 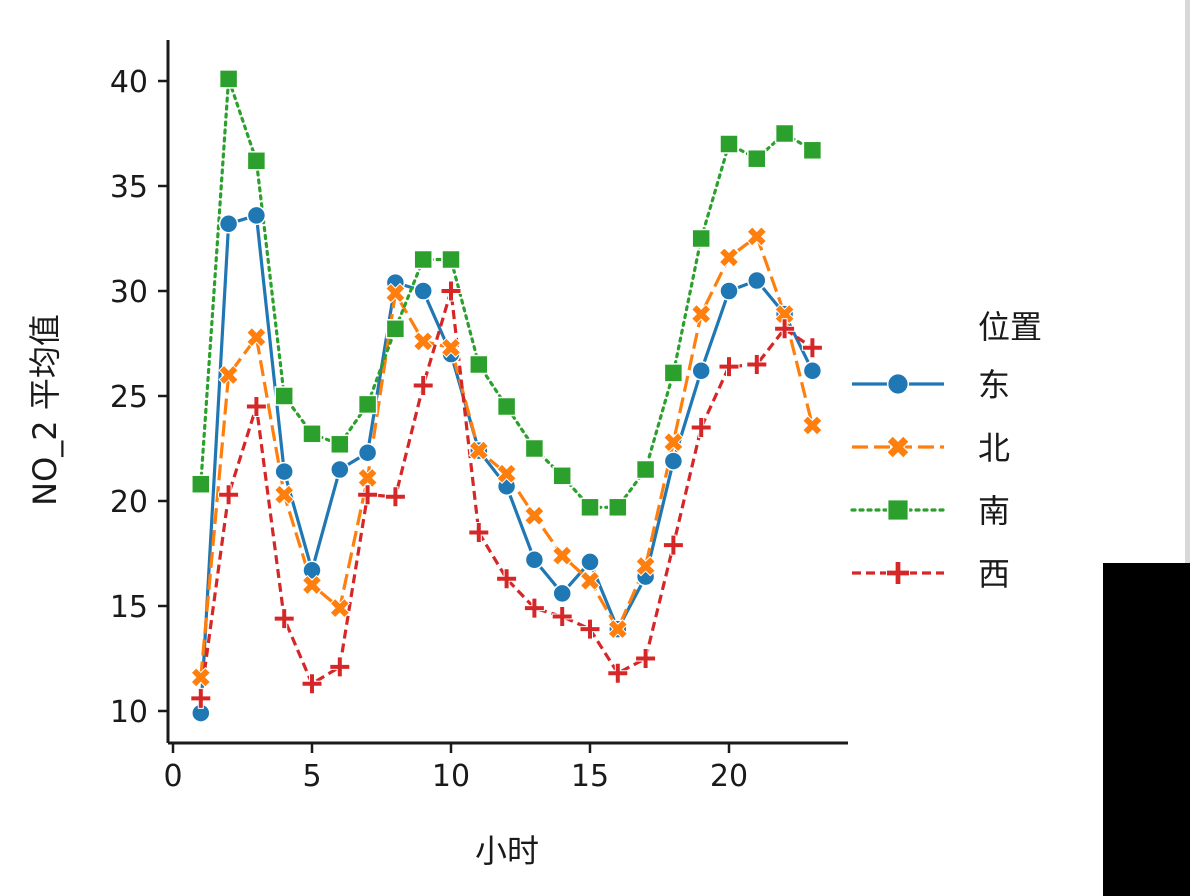 I want to click on x-tick-label: 10, so click(x=451, y=776).